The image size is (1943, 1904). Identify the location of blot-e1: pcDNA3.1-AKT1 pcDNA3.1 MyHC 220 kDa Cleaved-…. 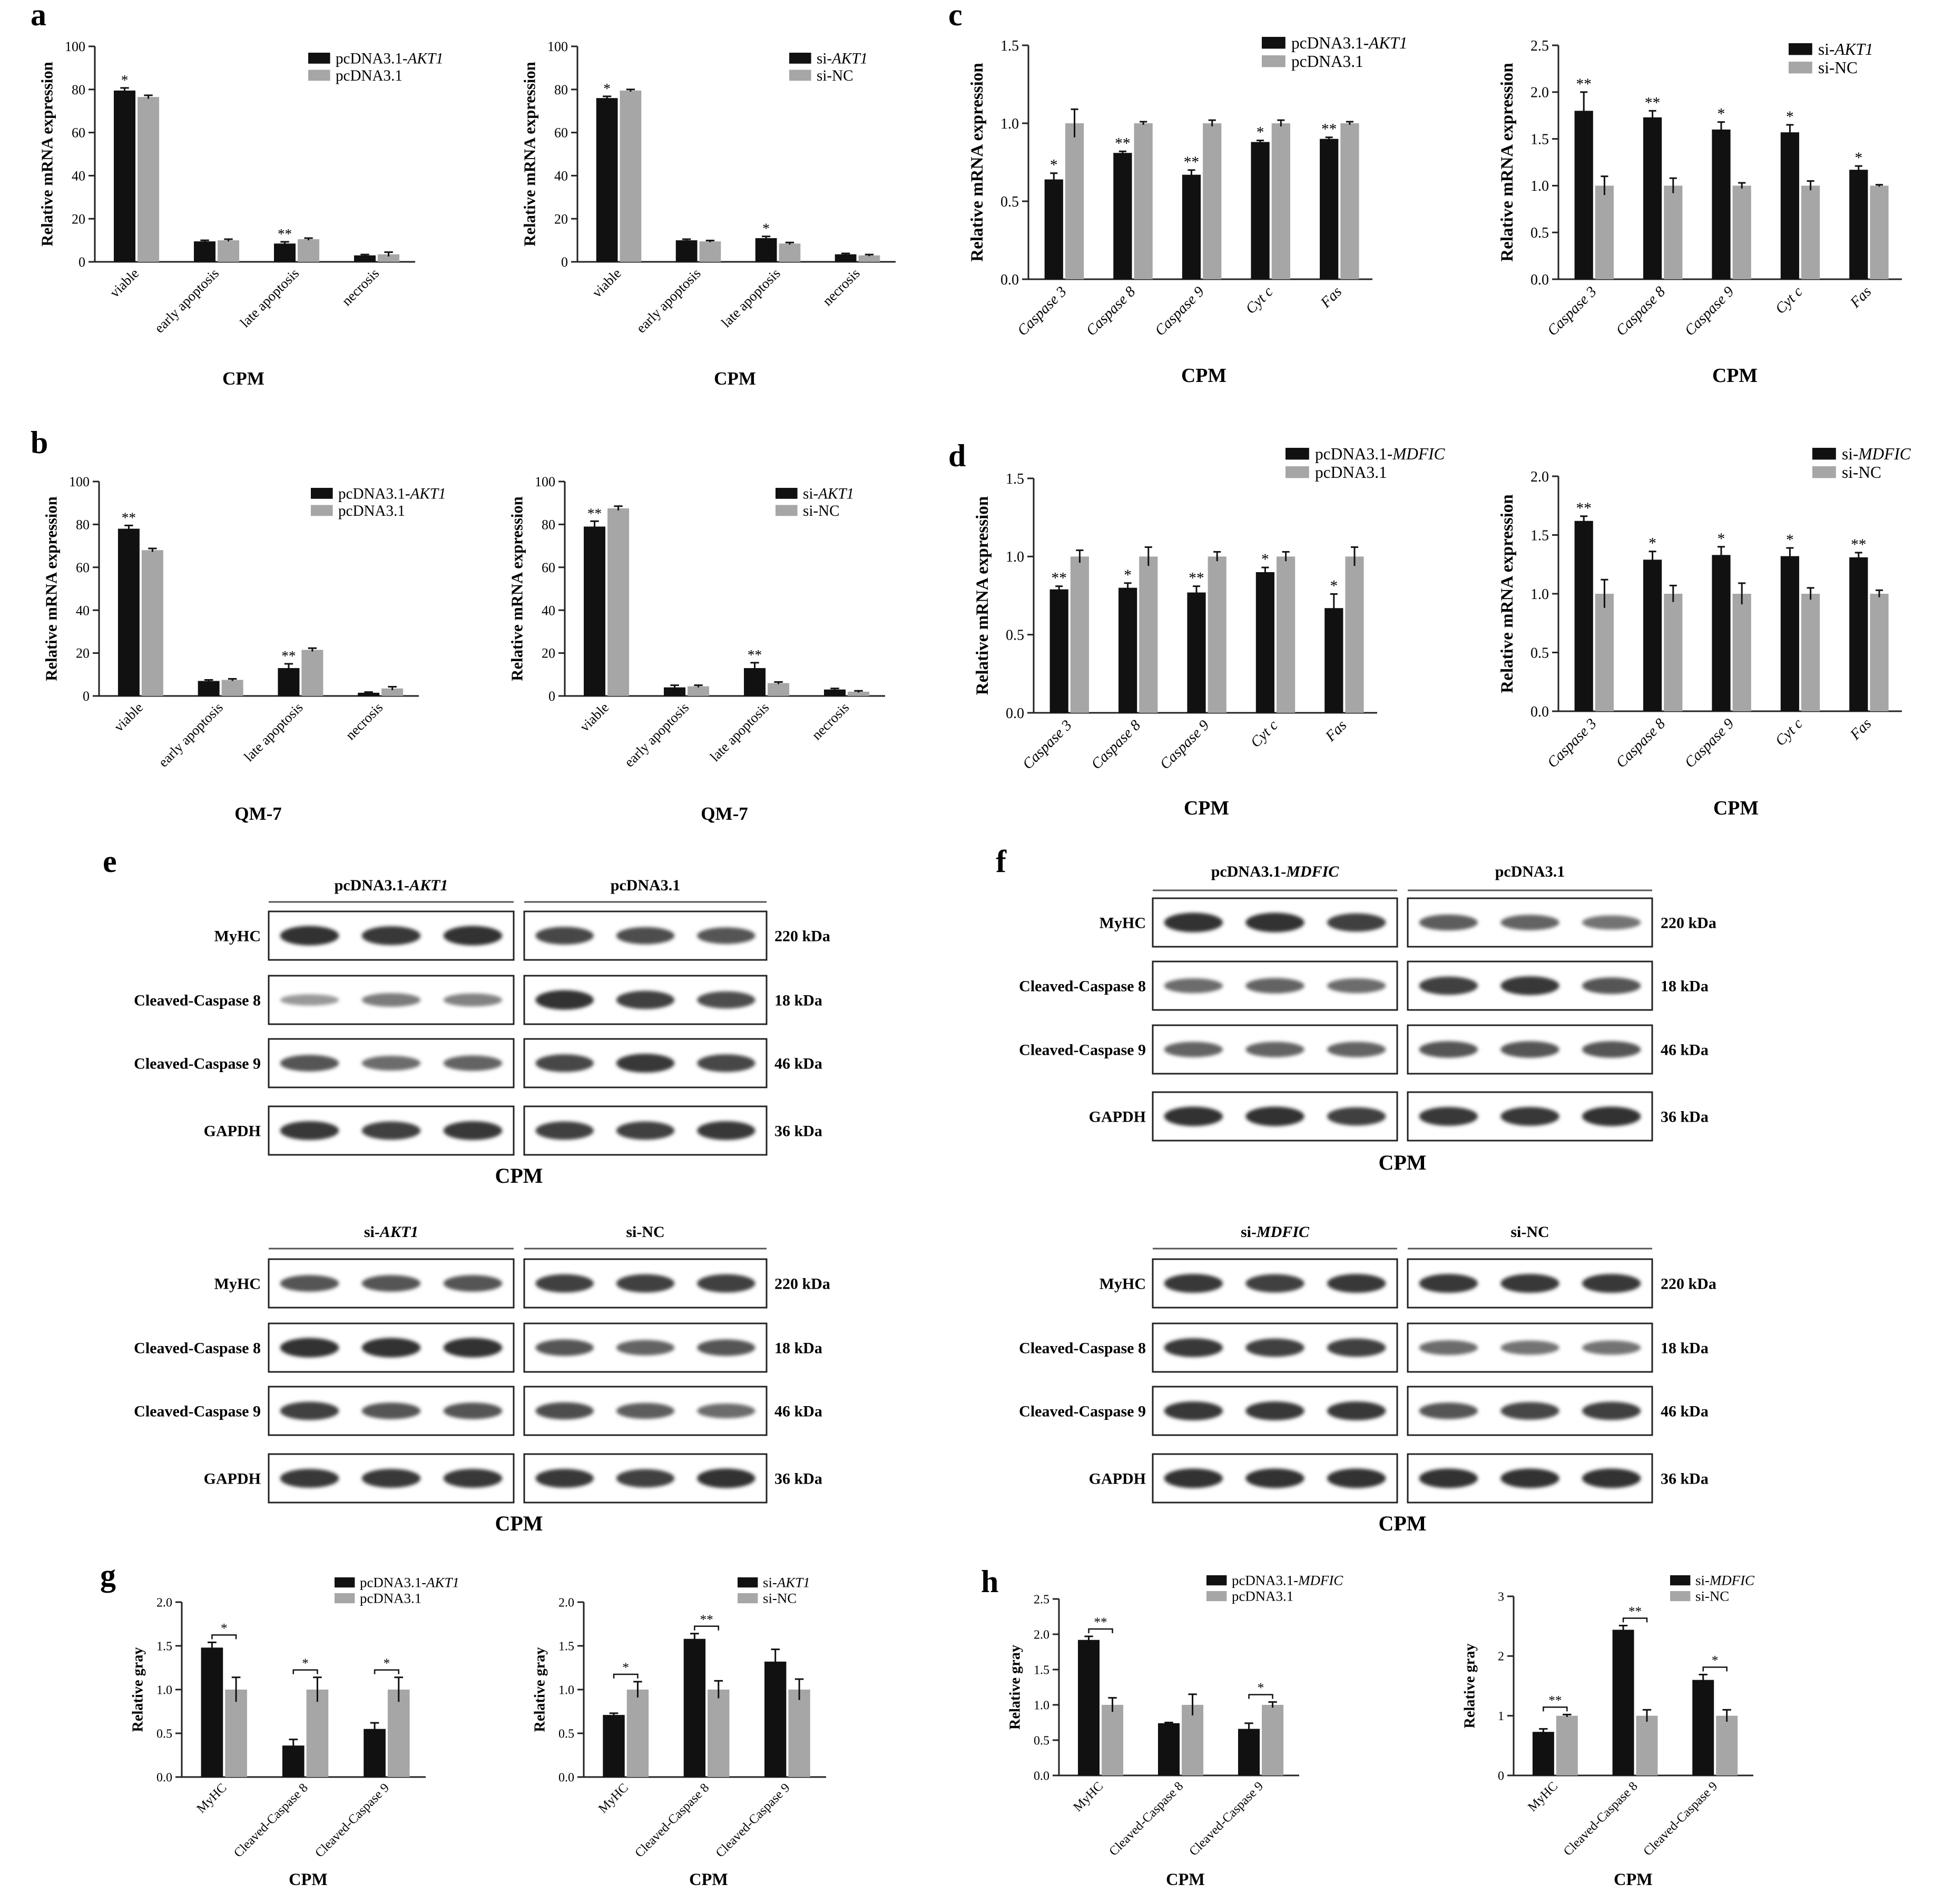
(482, 1032).